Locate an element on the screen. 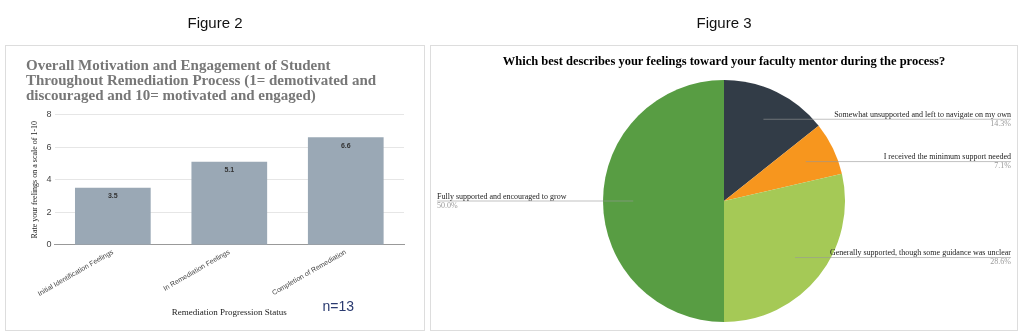  data-label: 7.1% is located at coordinates (1003, 166).